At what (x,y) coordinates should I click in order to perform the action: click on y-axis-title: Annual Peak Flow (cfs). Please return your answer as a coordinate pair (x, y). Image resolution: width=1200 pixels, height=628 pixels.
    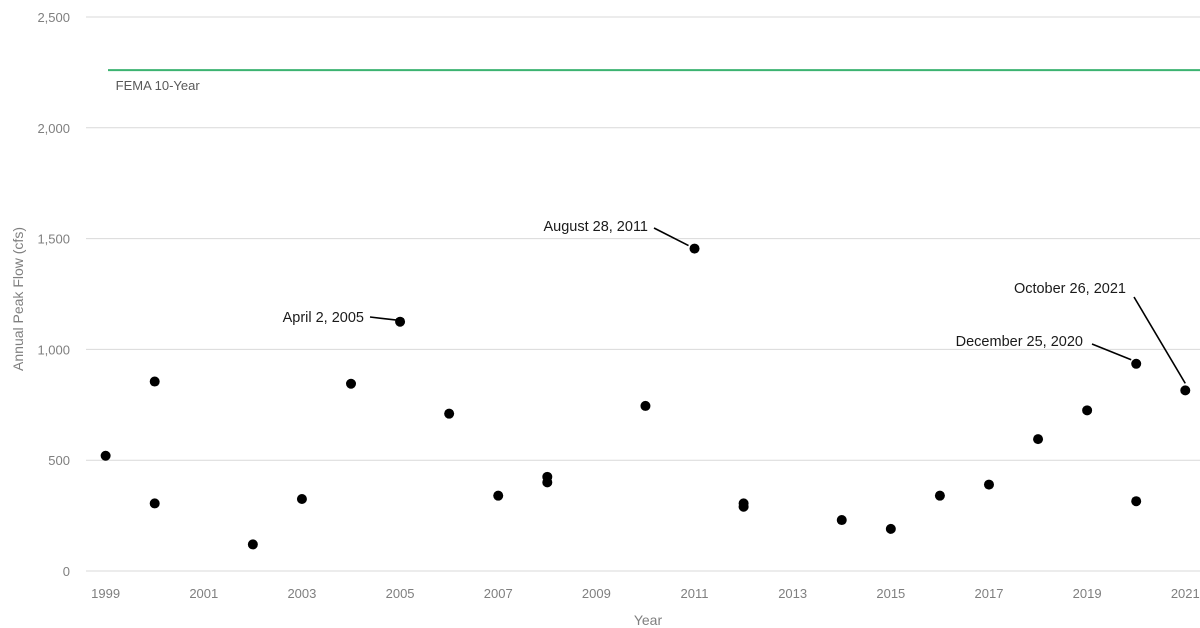
    Looking at the image, I should click on (18, 299).